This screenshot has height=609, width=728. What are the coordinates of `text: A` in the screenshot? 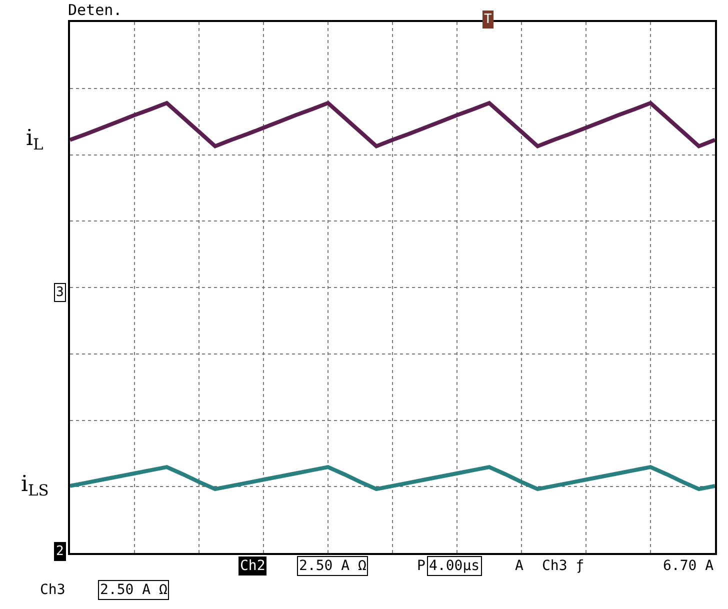 It's located at (519, 566).